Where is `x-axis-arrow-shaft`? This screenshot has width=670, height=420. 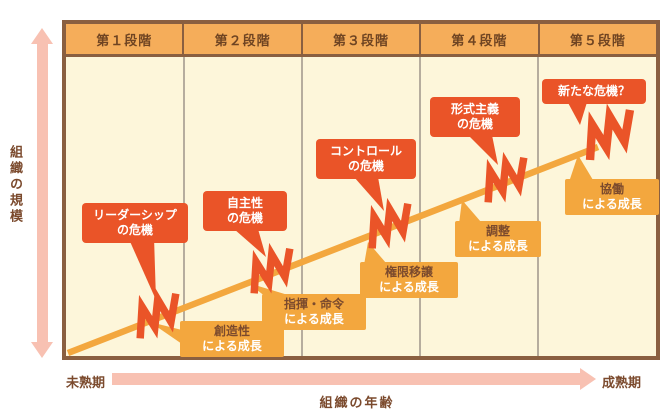 x-axis-arrow-shaft is located at coordinates (346, 379).